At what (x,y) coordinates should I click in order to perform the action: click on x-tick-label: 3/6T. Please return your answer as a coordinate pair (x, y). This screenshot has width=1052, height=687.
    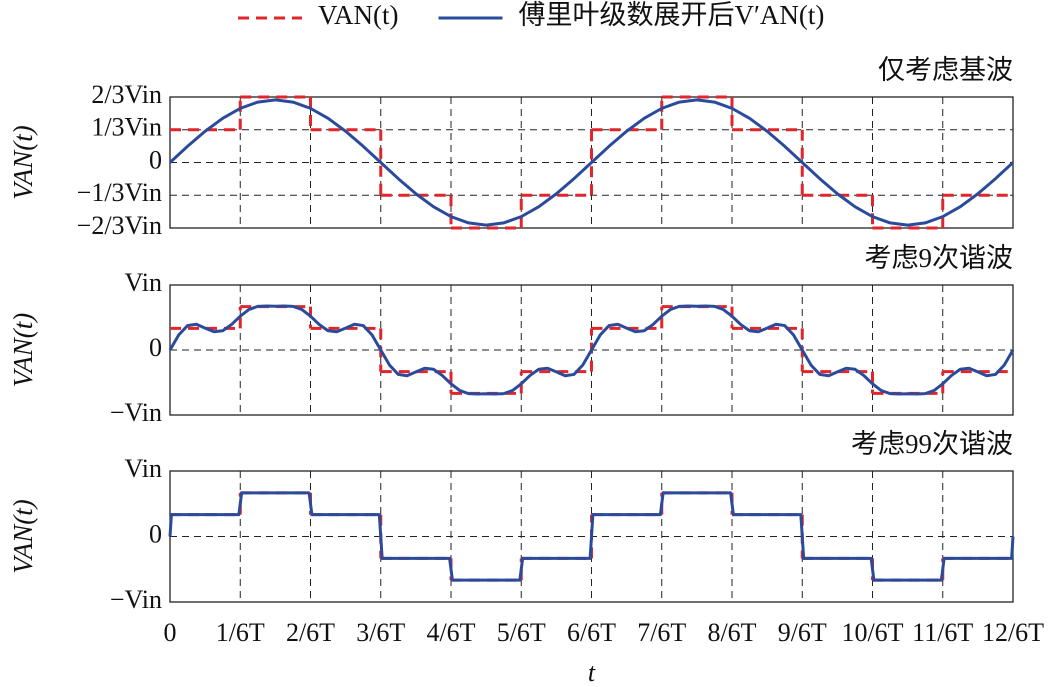
    Looking at the image, I should click on (380, 632).